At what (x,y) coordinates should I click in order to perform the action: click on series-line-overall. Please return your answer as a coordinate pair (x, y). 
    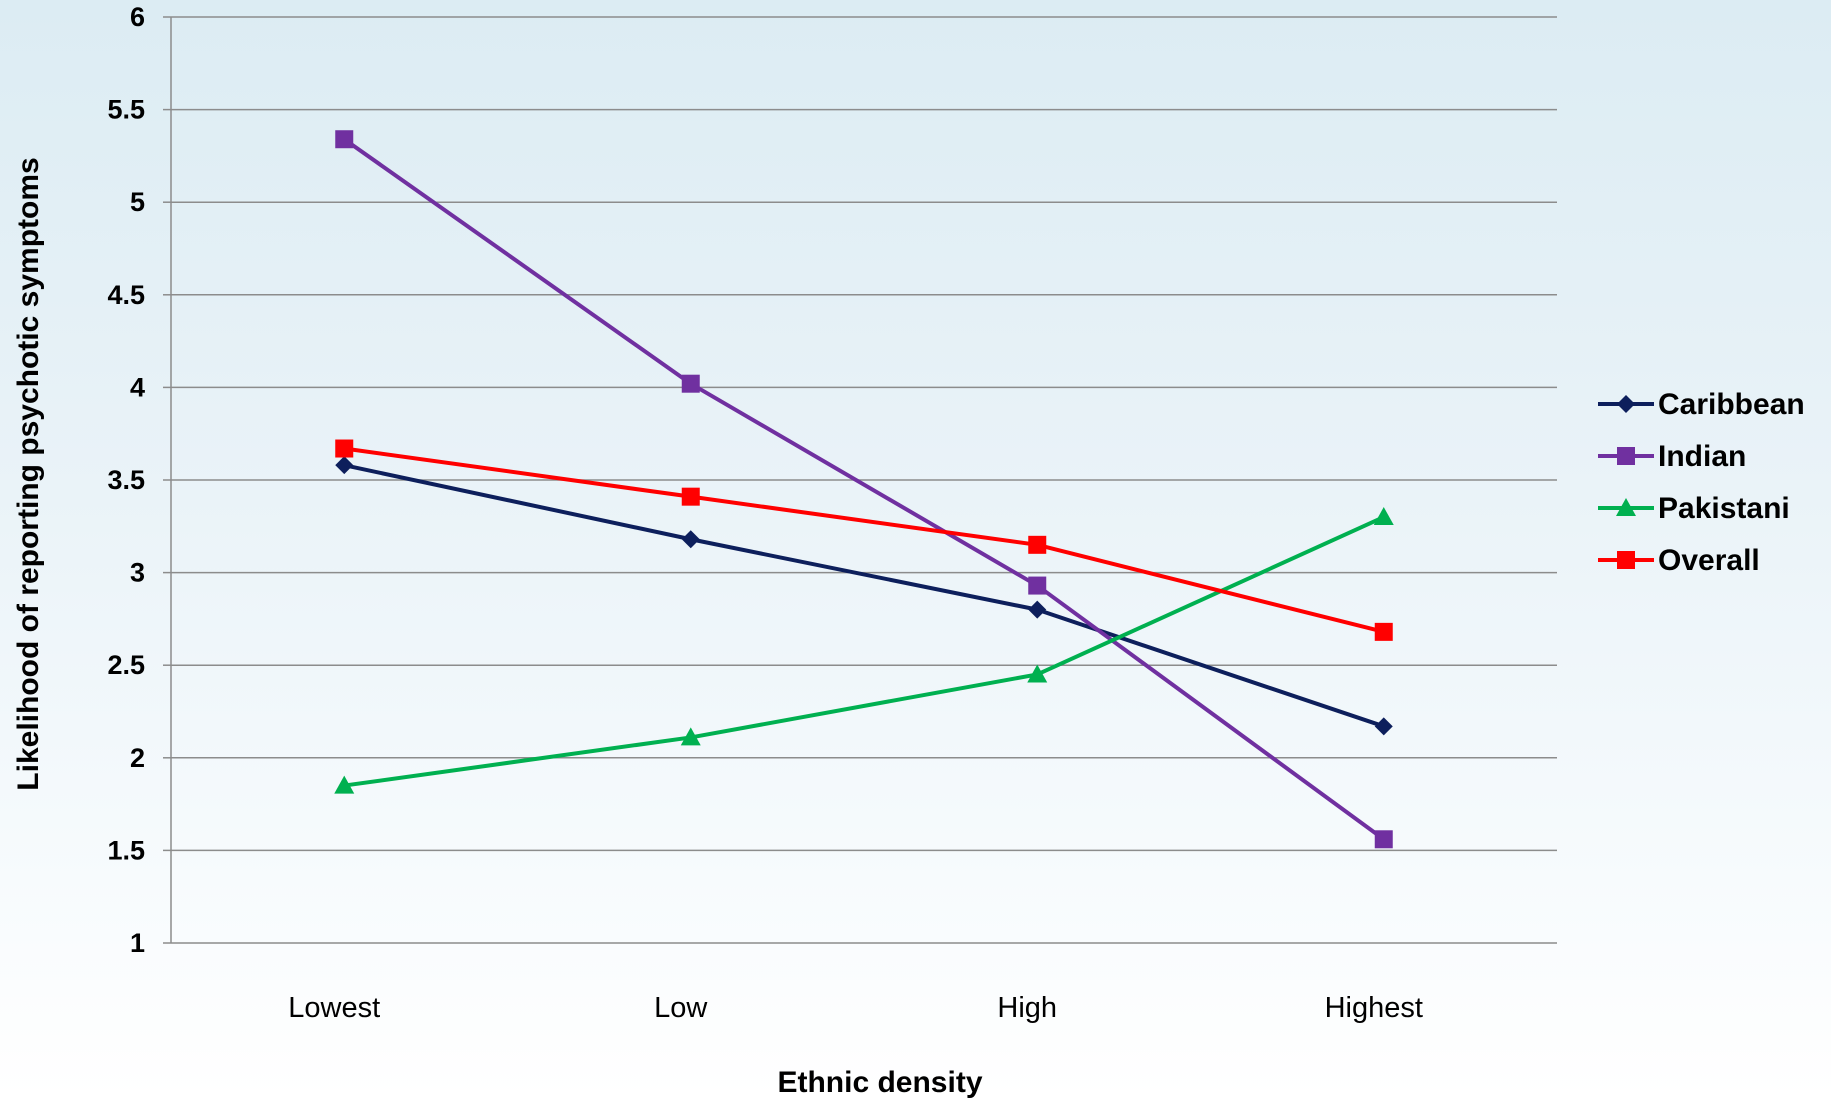
    Looking at the image, I should click on (864, 540).